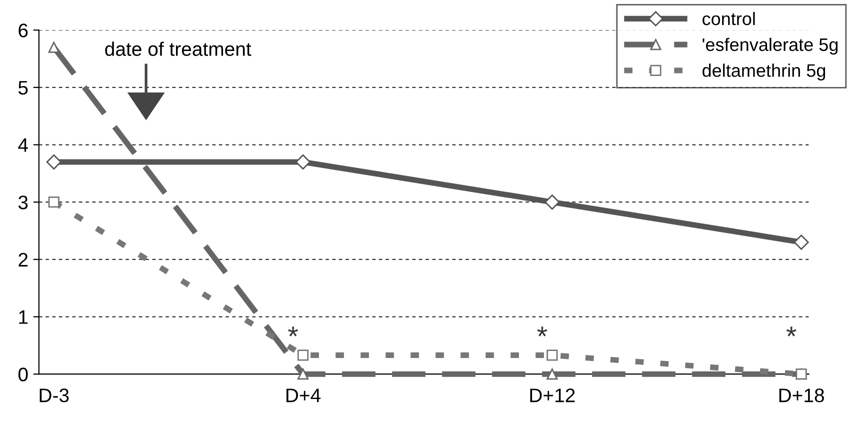  What do you see at coordinates (728, 19) in the screenshot?
I see `legend-label: control` at bounding box center [728, 19].